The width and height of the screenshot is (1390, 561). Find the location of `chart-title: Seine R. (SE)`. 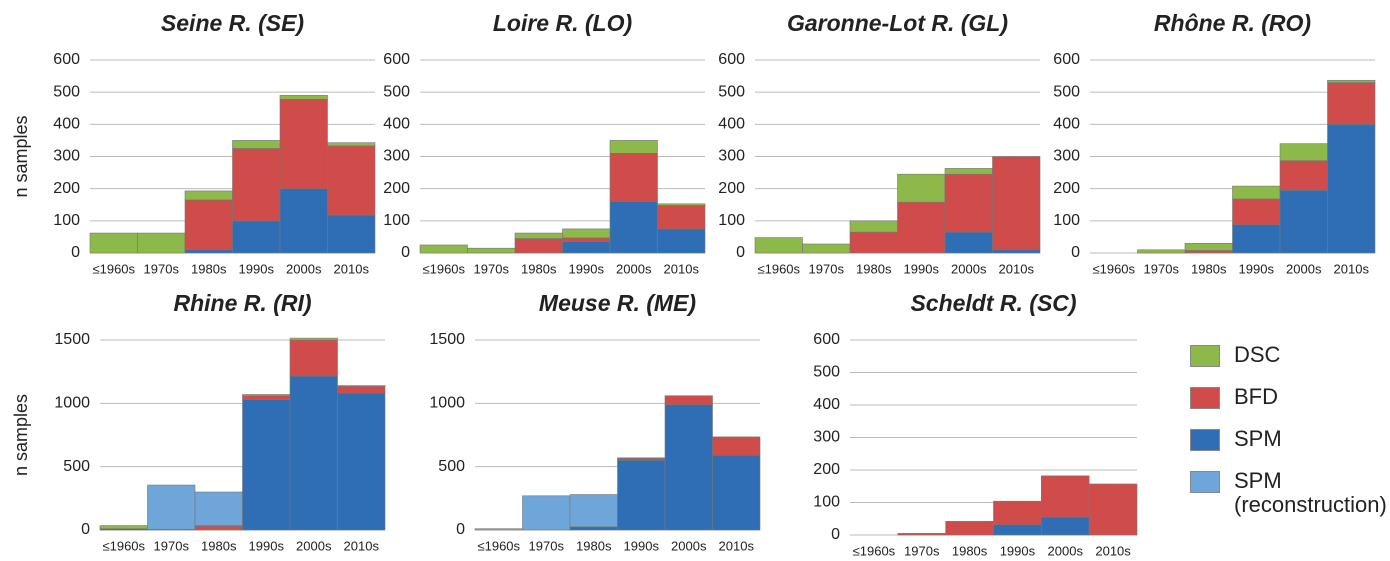

chart-title: Seine R. (SE) is located at coordinates (232, 23).